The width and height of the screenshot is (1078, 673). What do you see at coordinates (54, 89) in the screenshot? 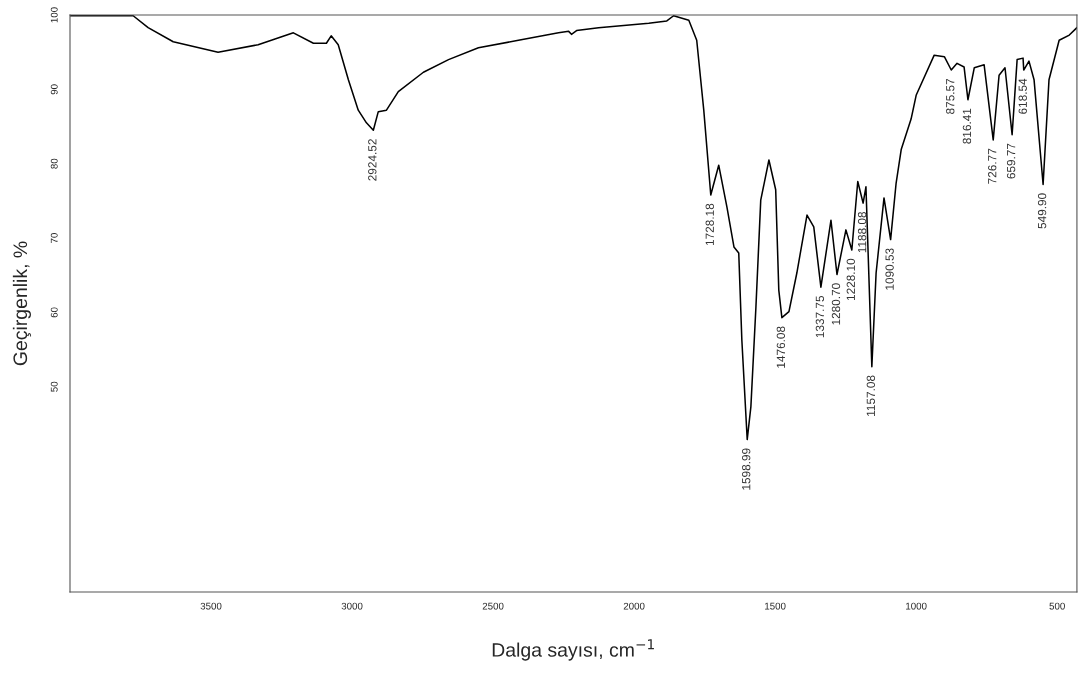
I see `y-tick-label: 90` at bounding box center [54, 89].